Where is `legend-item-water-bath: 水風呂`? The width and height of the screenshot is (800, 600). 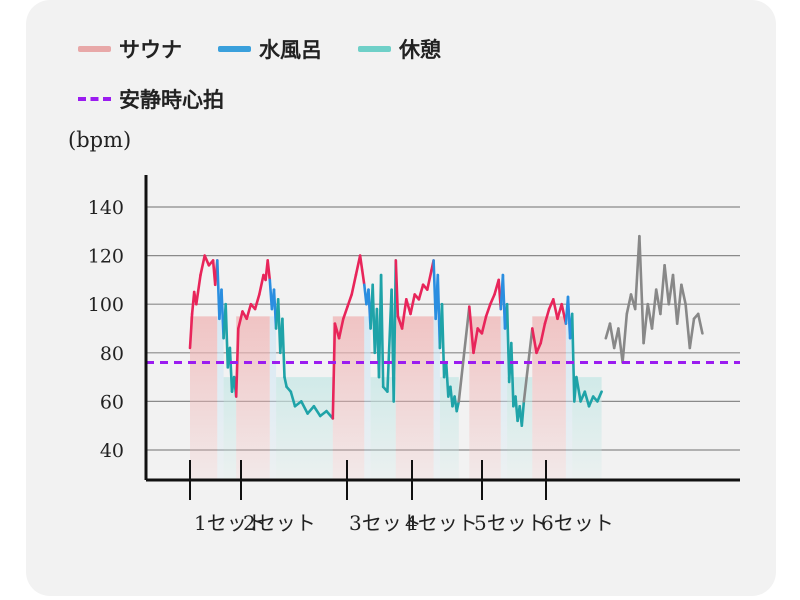 legend-item-water-bath: 水風呂 is located at coordinates (270, 49).